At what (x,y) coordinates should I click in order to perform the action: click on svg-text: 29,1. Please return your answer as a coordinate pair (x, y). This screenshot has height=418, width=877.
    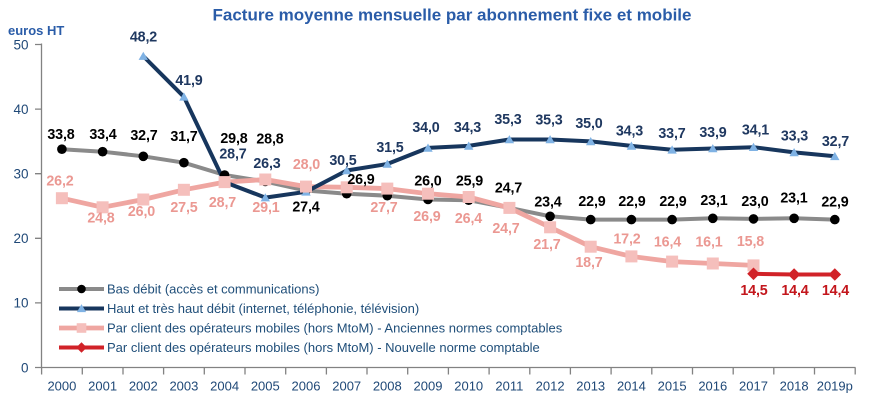
    Looking at the image, I should click on (265, 208).